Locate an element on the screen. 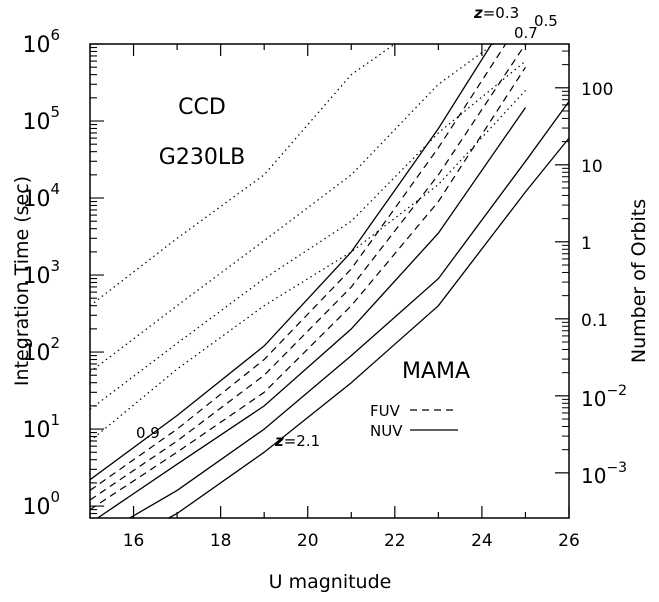 The height and width of the screenshot is (602, 659). right-tick-label: 10 is located at coordinates (592, 167).